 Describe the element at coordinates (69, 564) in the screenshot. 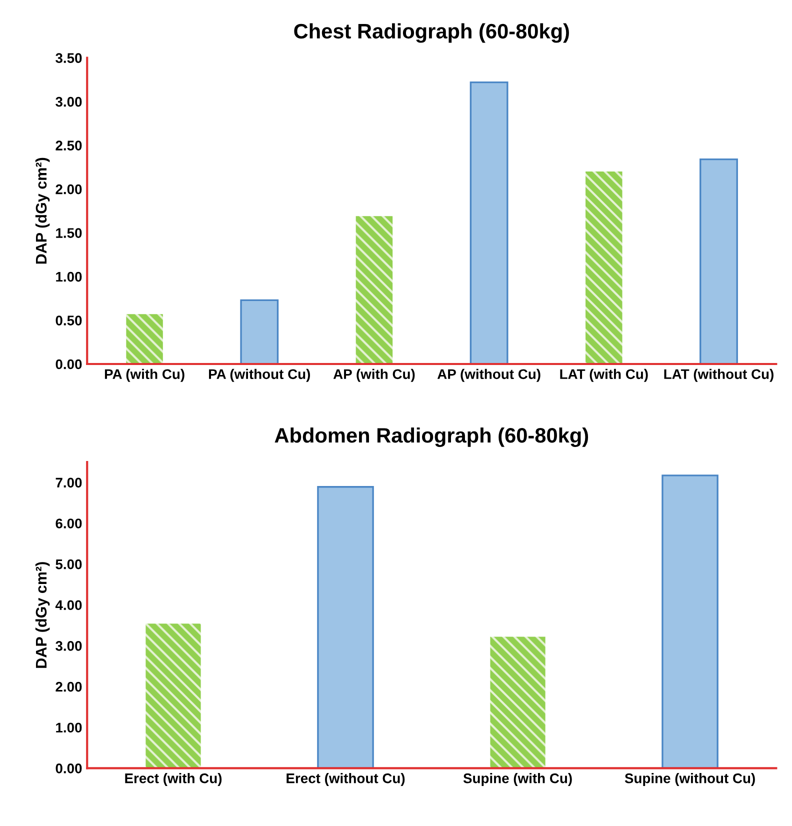

I see `y-tick-label: 5.00` at that location.